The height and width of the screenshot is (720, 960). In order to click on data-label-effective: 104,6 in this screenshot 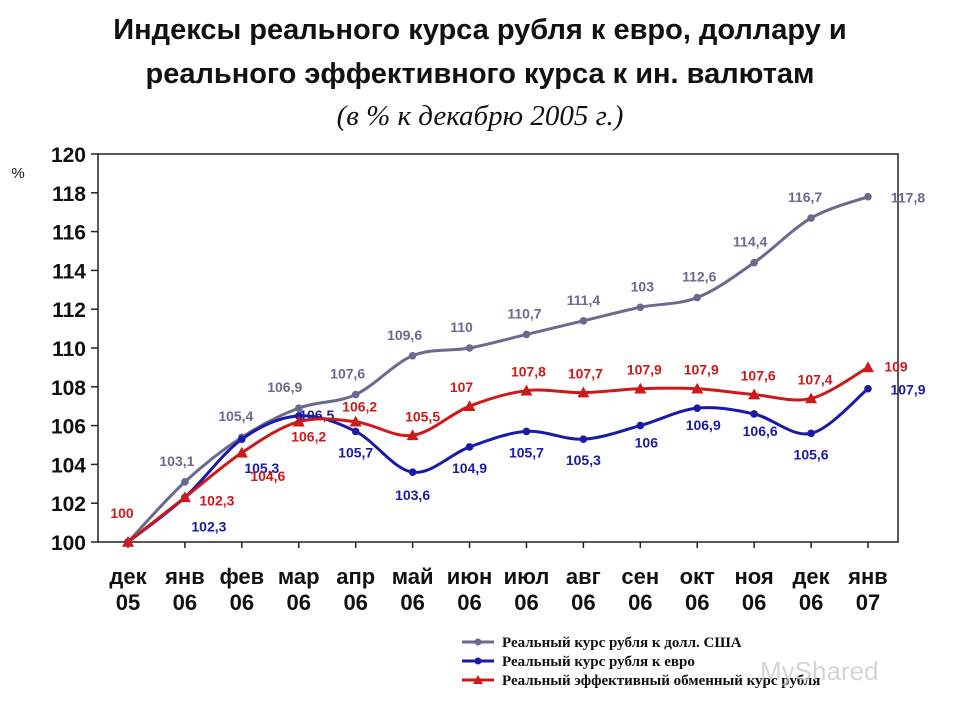, I will do `click(267, 476)`.